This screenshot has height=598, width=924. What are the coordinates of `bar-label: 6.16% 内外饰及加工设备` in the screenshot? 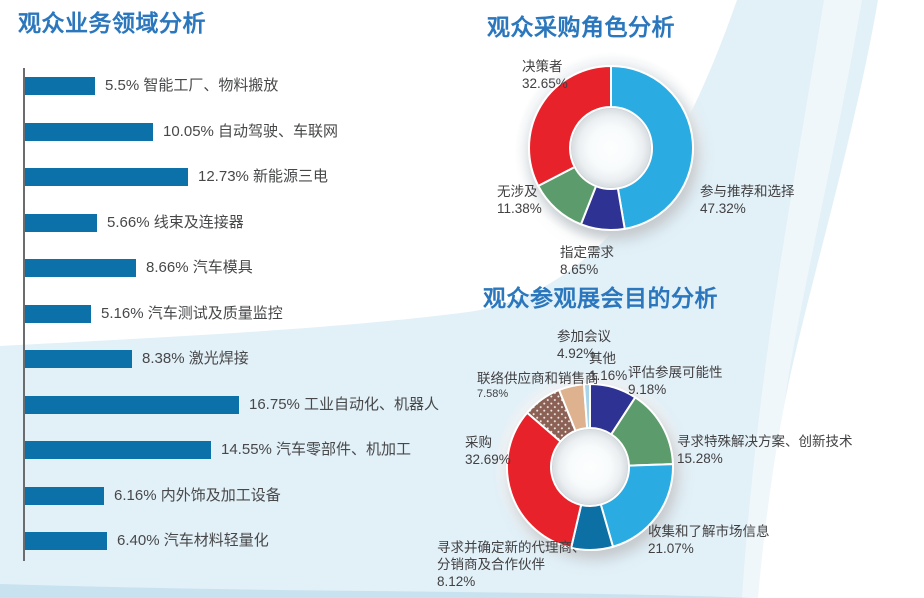 It's located at (197, 495).